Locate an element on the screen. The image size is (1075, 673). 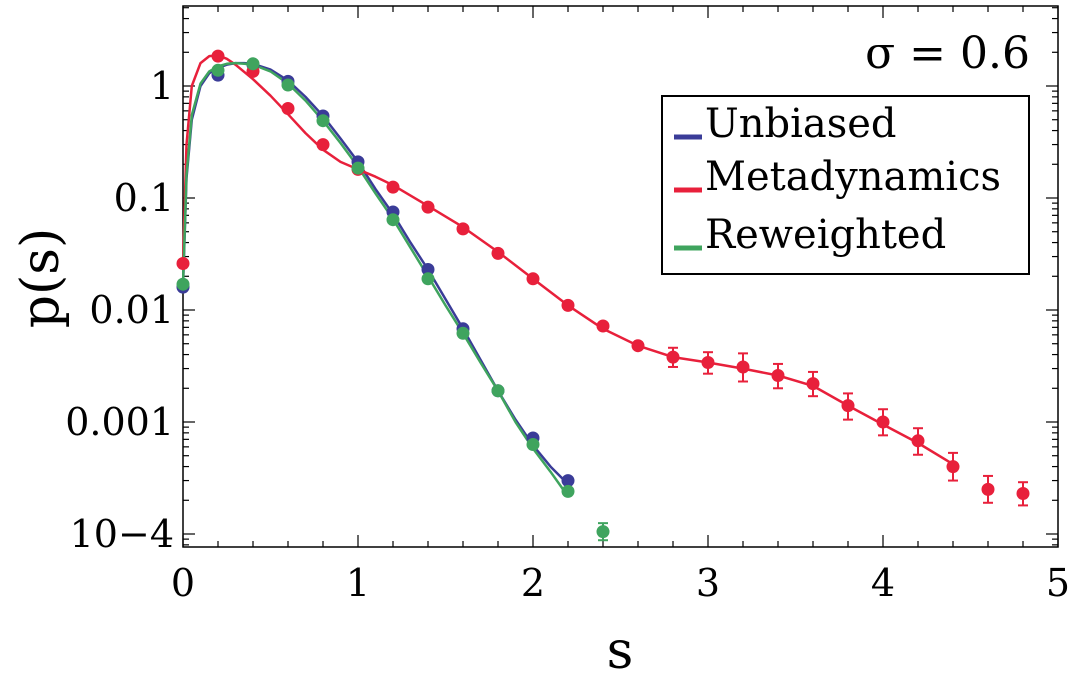
y-axis-title: p(s) is located at coordinates (41, 278).